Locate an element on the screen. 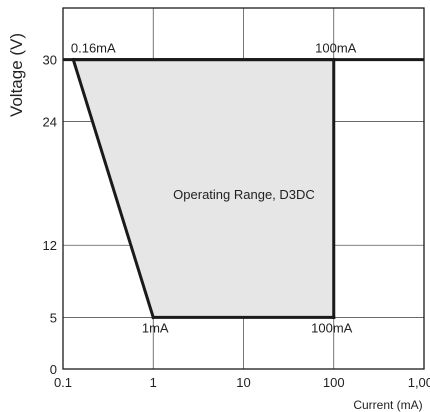 The height and width of the screenshot is (412, 430). annotation-label: 0.16mA is located at coordinates (93, 48).